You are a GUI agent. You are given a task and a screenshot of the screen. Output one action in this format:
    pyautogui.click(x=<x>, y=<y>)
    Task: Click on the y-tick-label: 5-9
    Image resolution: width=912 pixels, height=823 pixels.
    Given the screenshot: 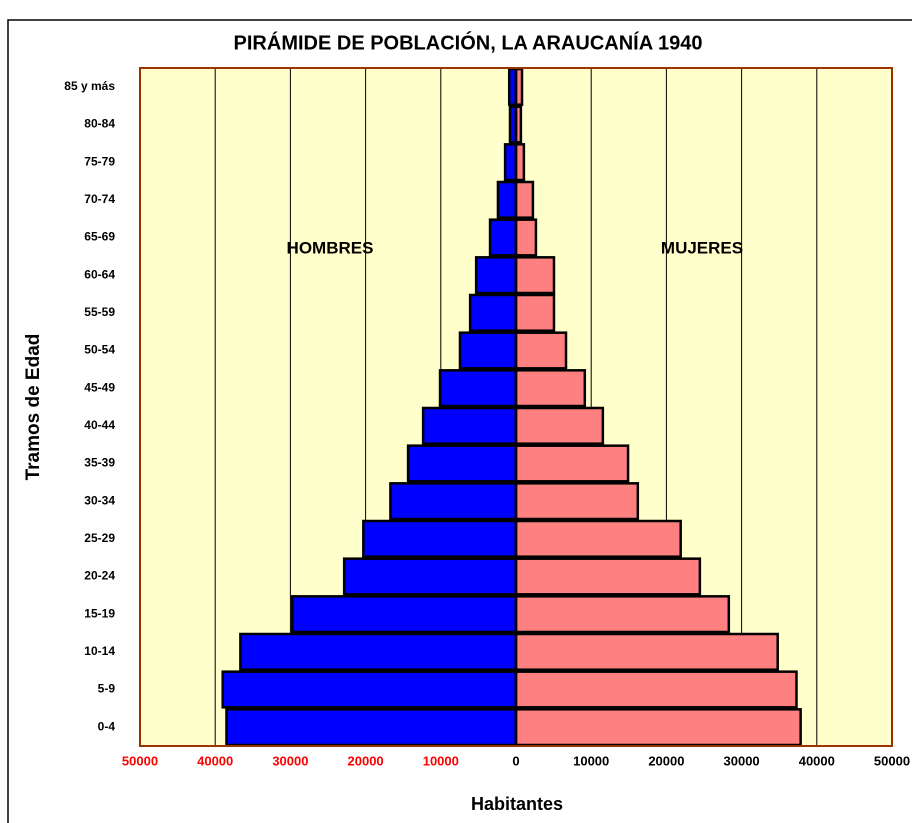 What is the action you would take?
    pyautogui.click(x=107, y=689)
    